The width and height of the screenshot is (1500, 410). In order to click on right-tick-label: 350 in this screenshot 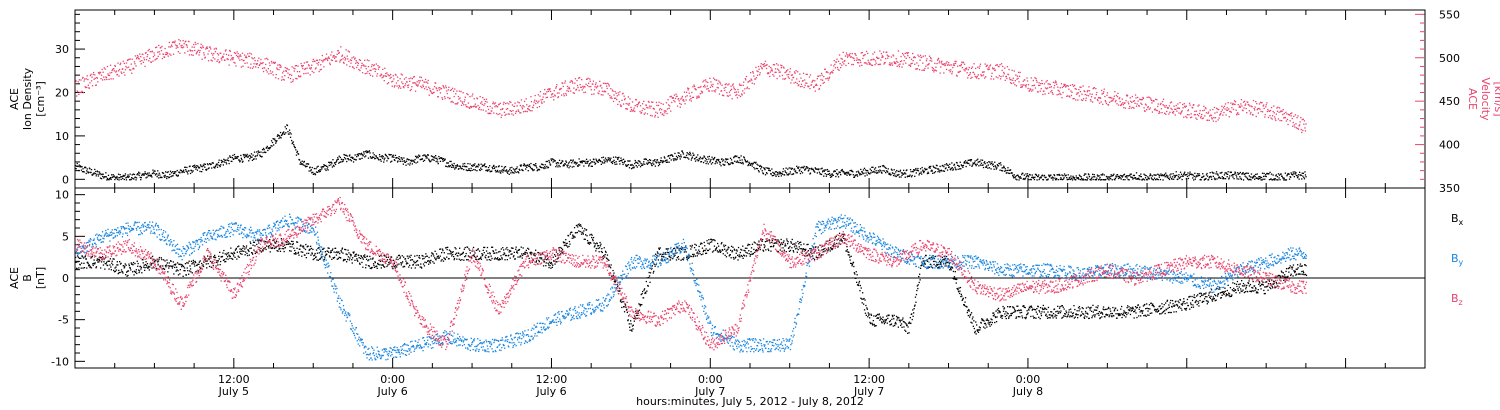, I will do `click(1449, 188)`.